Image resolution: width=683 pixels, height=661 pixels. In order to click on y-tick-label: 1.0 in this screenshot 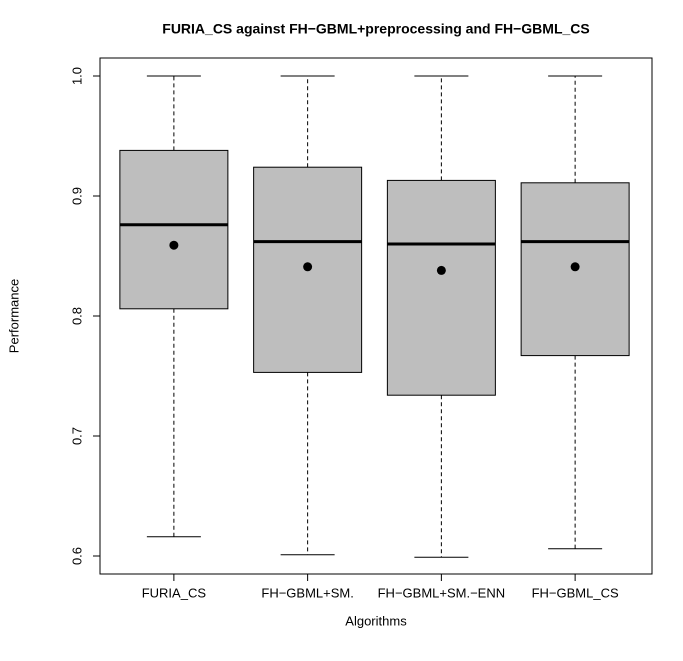, I will do `click(76, 76)`.